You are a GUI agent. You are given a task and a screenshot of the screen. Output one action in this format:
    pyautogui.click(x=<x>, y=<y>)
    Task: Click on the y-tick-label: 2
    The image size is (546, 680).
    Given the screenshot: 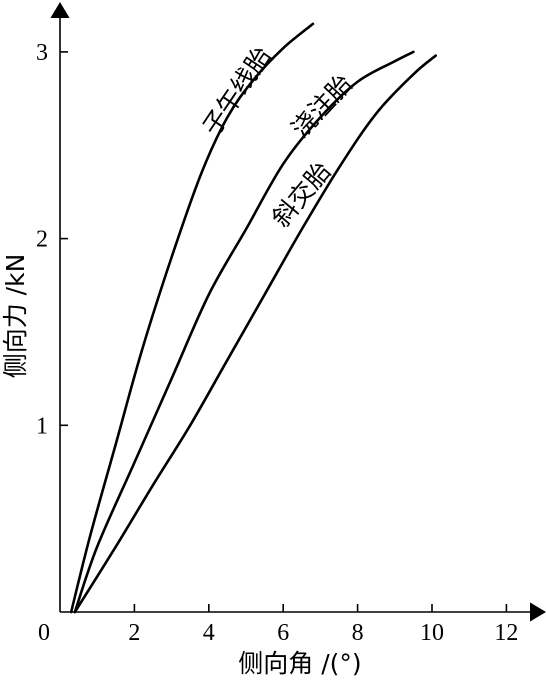 What is the action you would take?
    pyautogui.click(x=42, y=240)
    